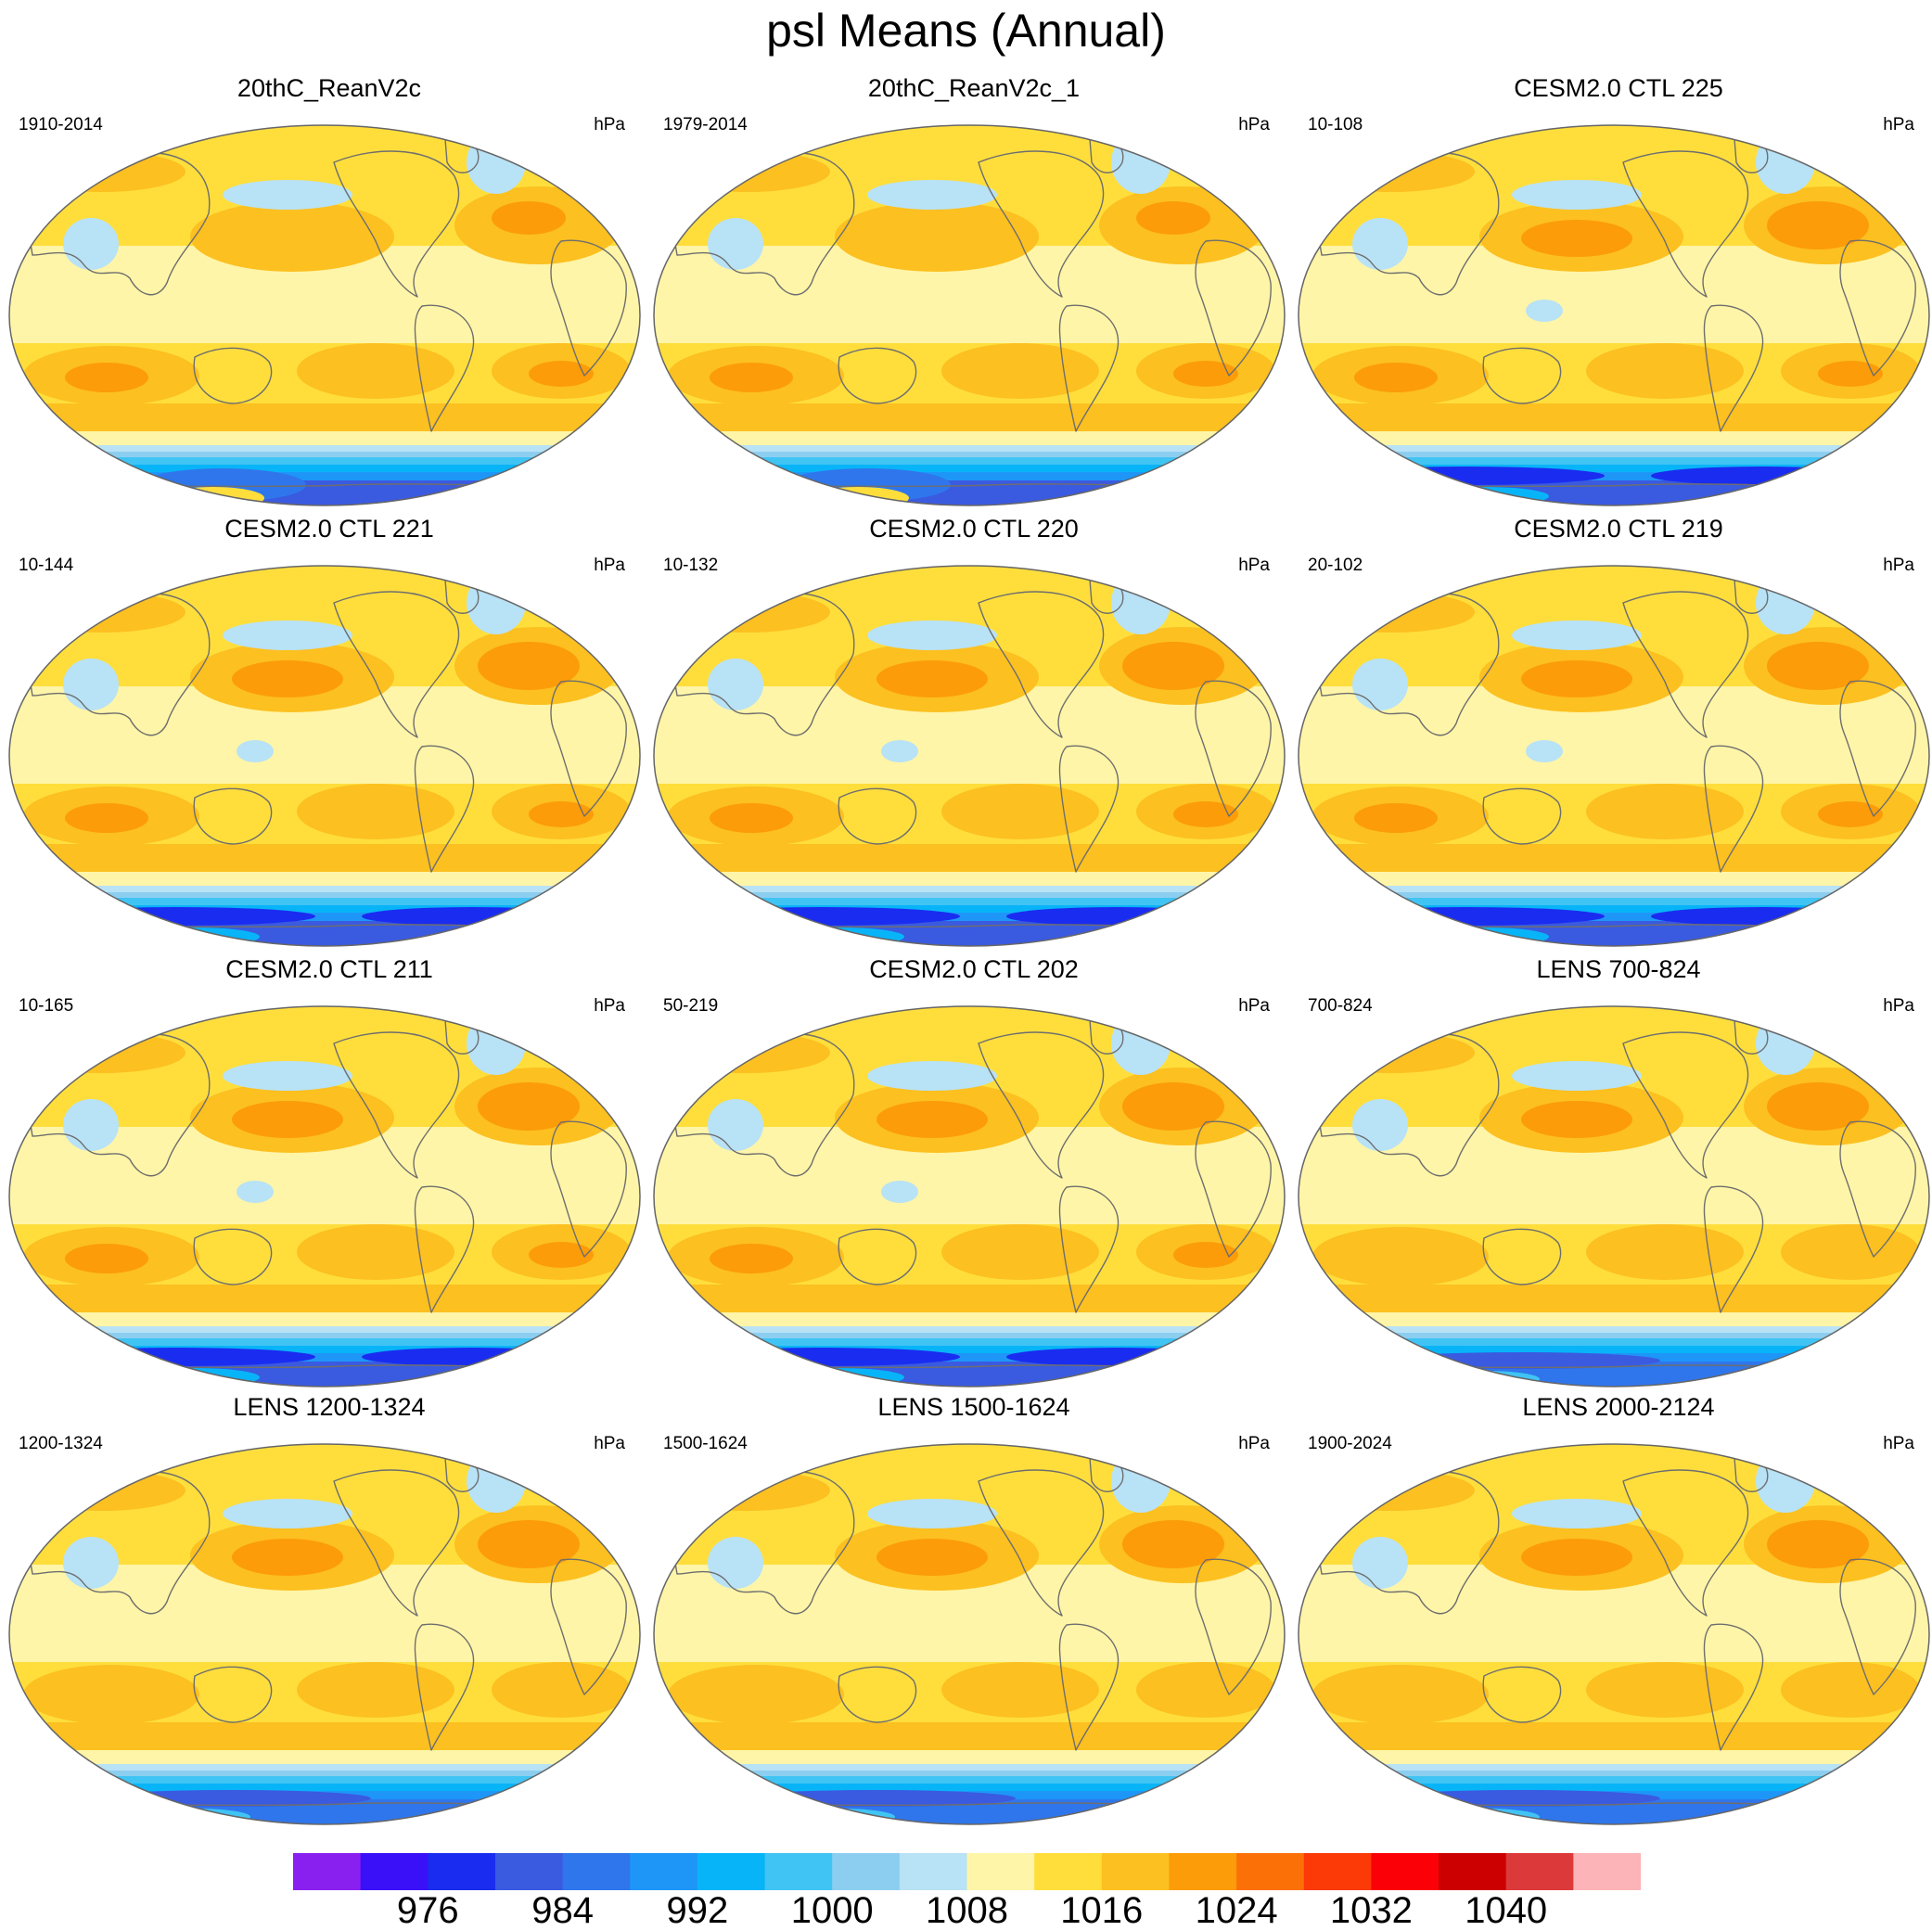  What do you see at coordinates (561, 1690) in the screenshot?
I see `st-helena-high` at bounding box center [561, 1690].